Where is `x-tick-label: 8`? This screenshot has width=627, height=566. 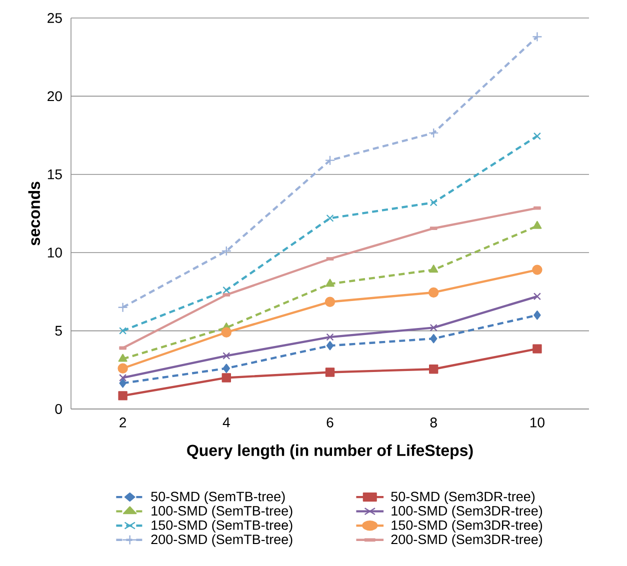 x-tick-label: 8 is located at coordinates (433, 423).